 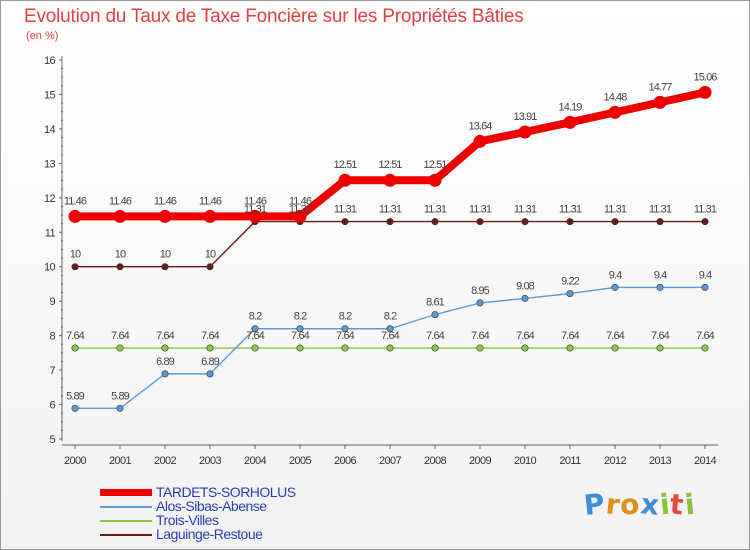 I want to click on logo-letter: i, so click(x=689, y=504).